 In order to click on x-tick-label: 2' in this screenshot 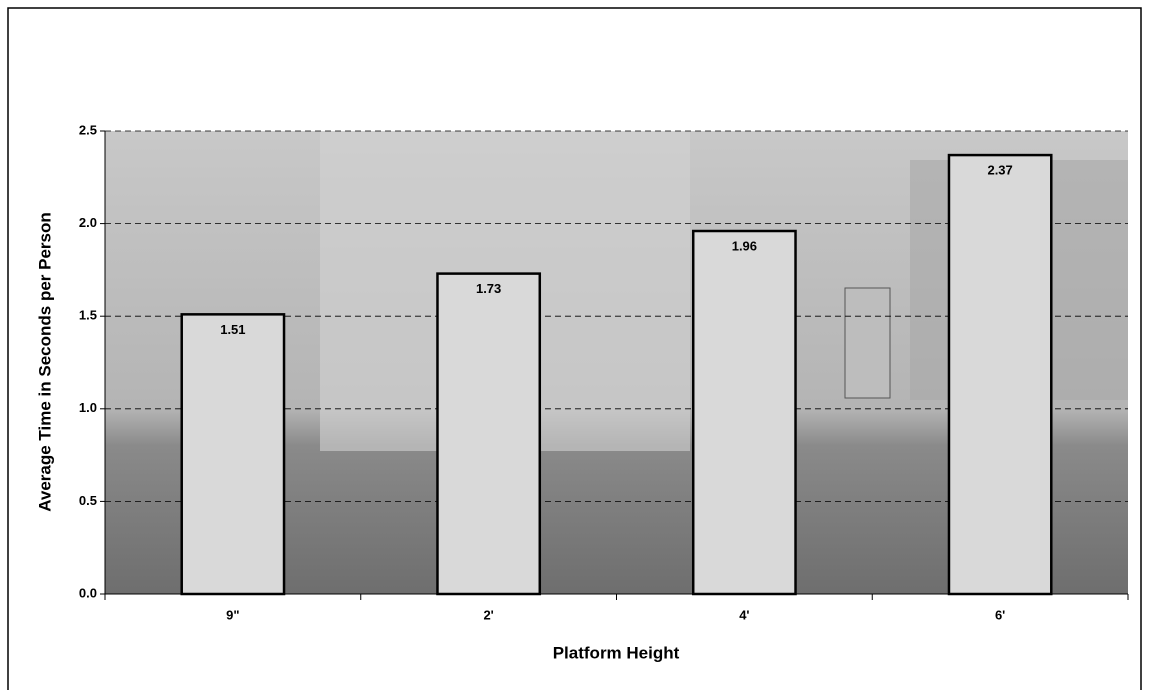, I will do `click(488, 614)`.